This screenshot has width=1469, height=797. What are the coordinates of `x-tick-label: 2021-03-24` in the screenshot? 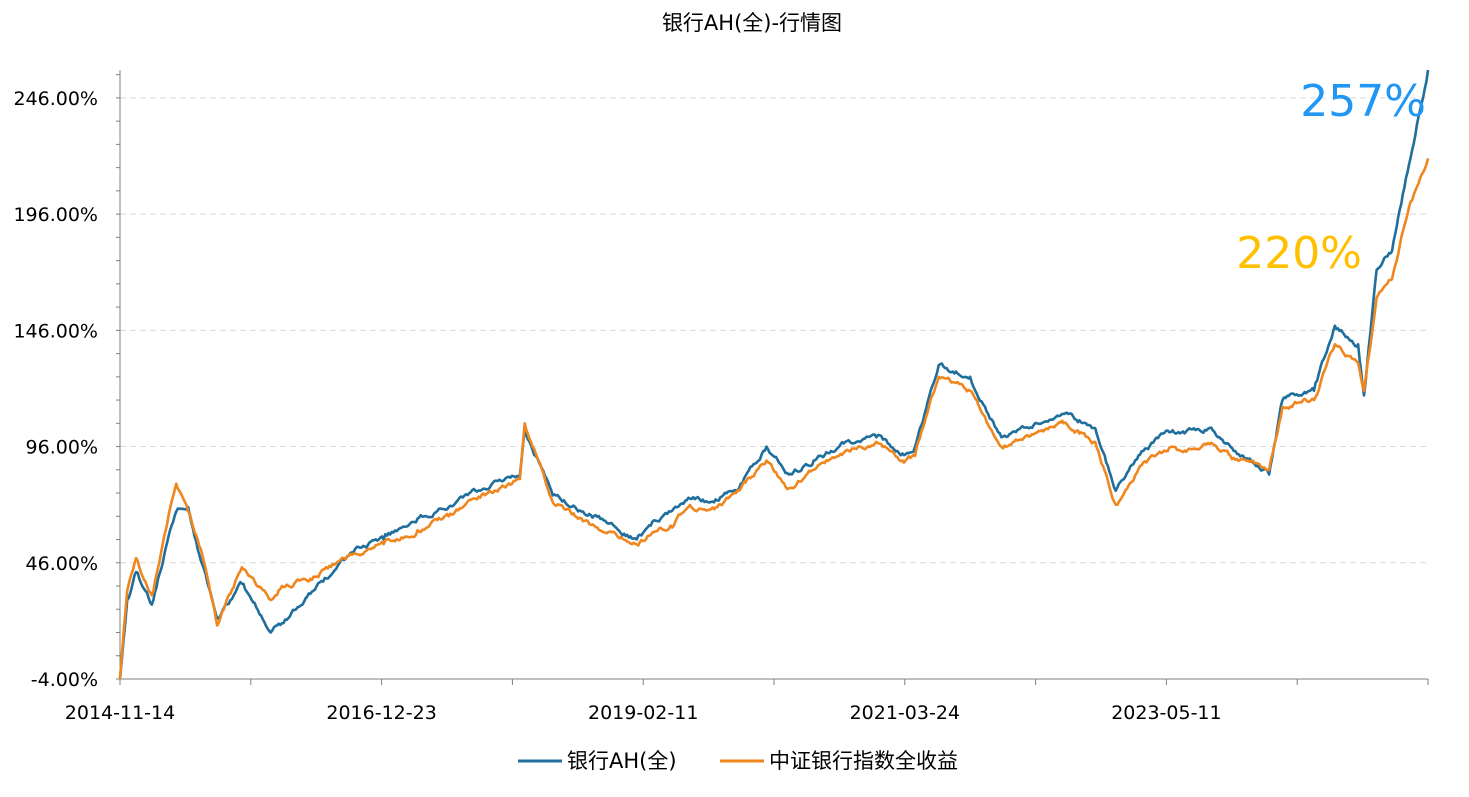 It's located at (905, 713).